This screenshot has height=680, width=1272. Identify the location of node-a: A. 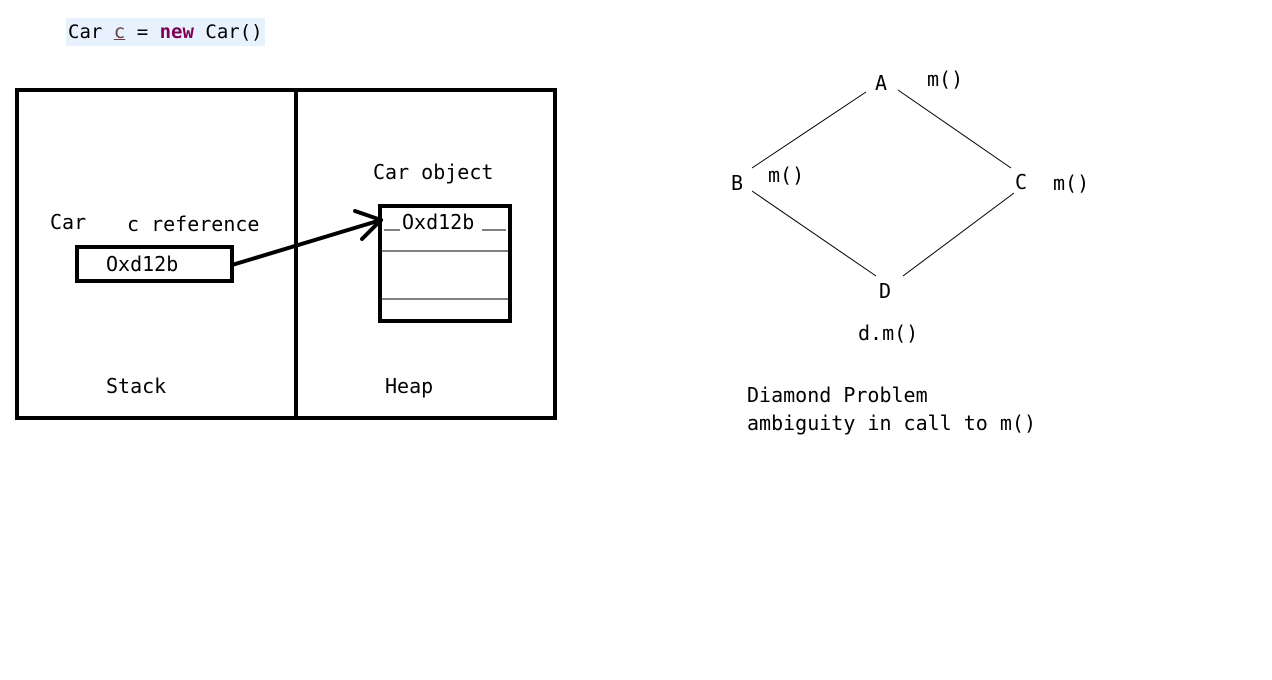
(881, 83).